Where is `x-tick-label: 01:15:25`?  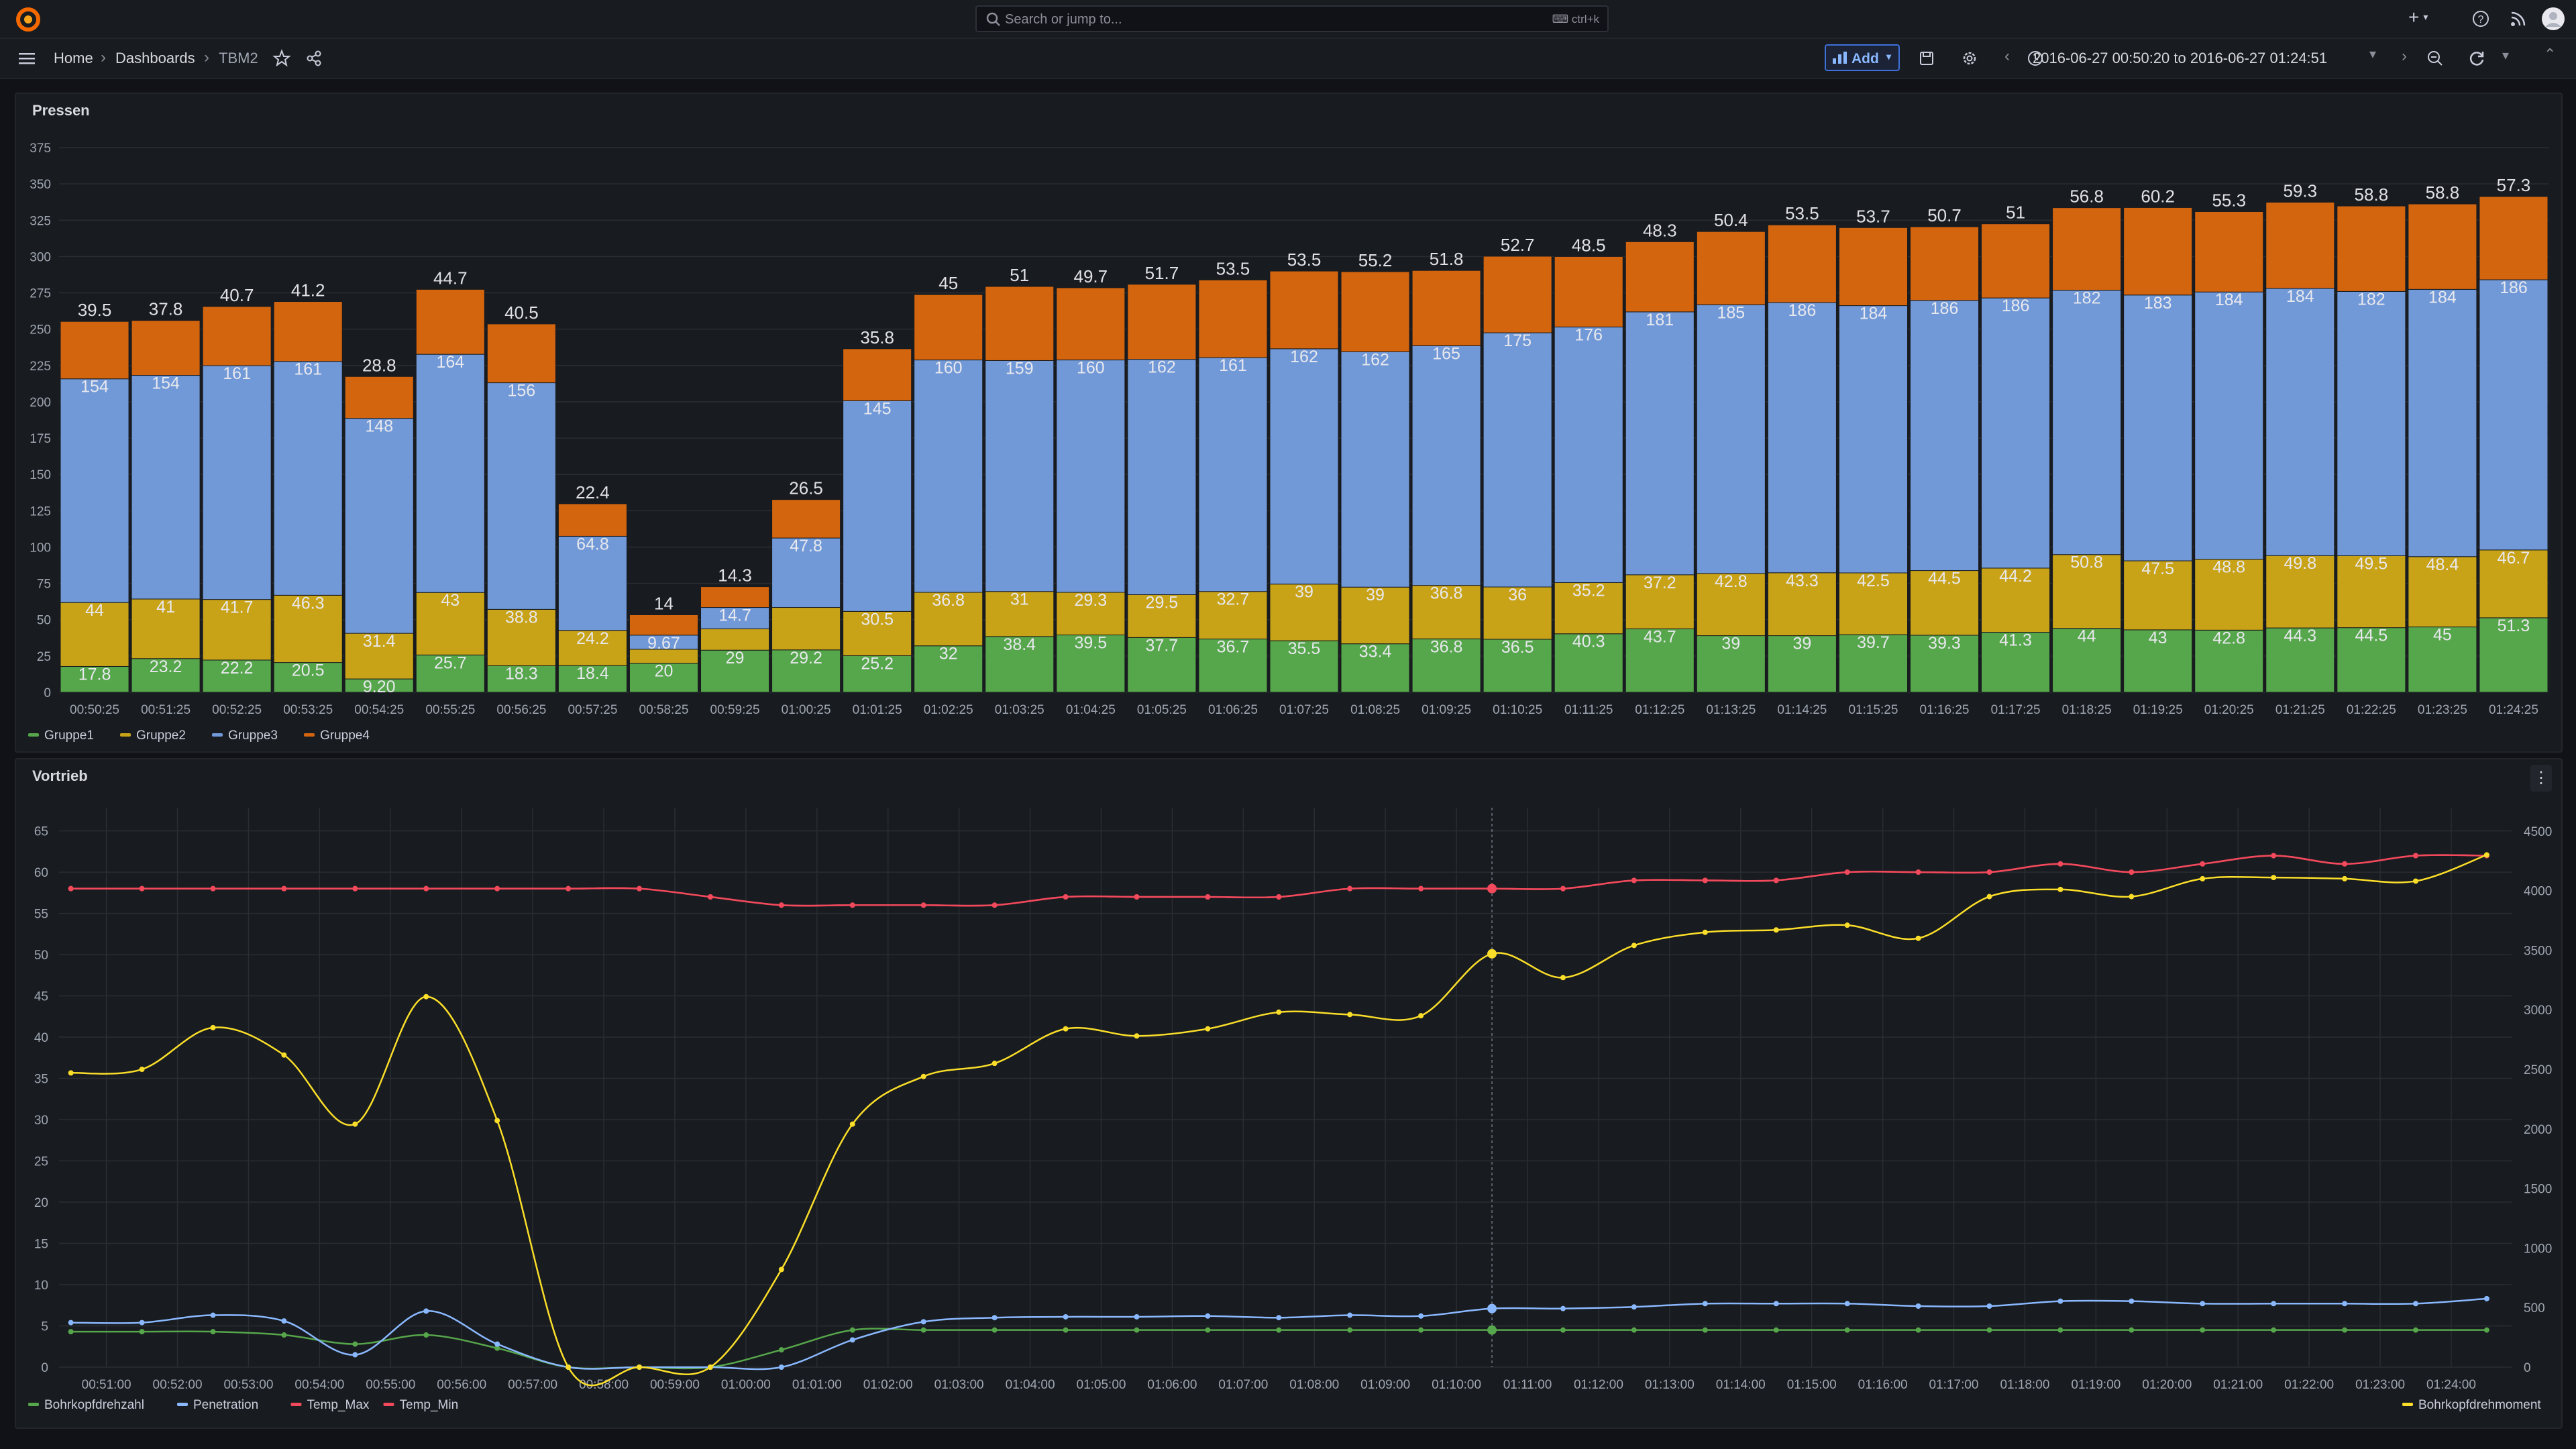
x-tick-label: 01:15:25 is located at coordinates (1873, 710).